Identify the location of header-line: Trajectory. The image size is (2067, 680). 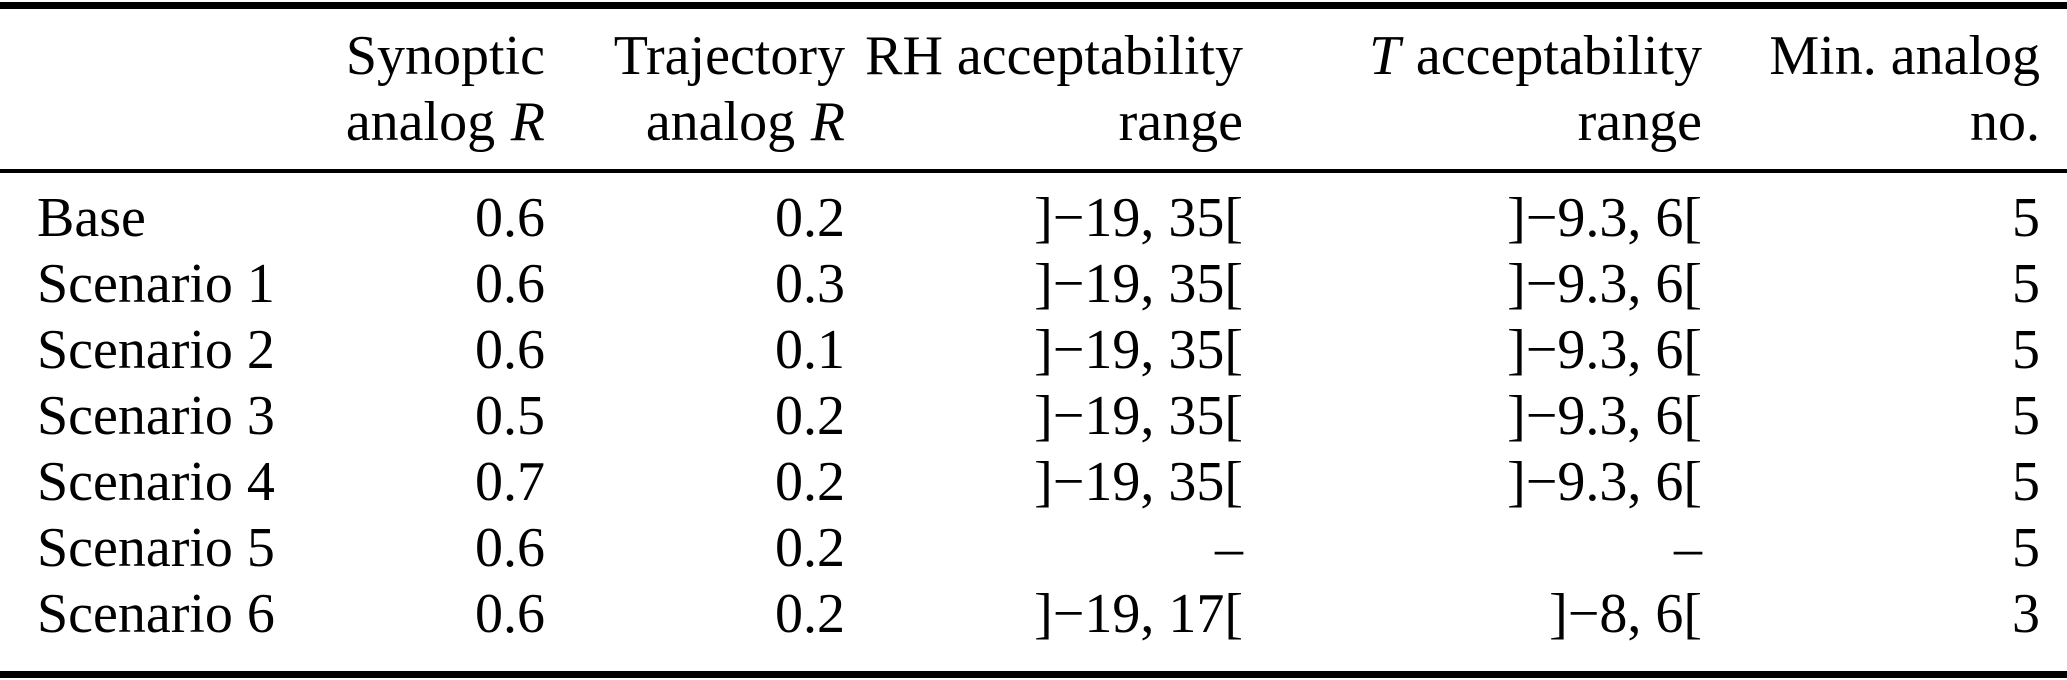
(729, 56).